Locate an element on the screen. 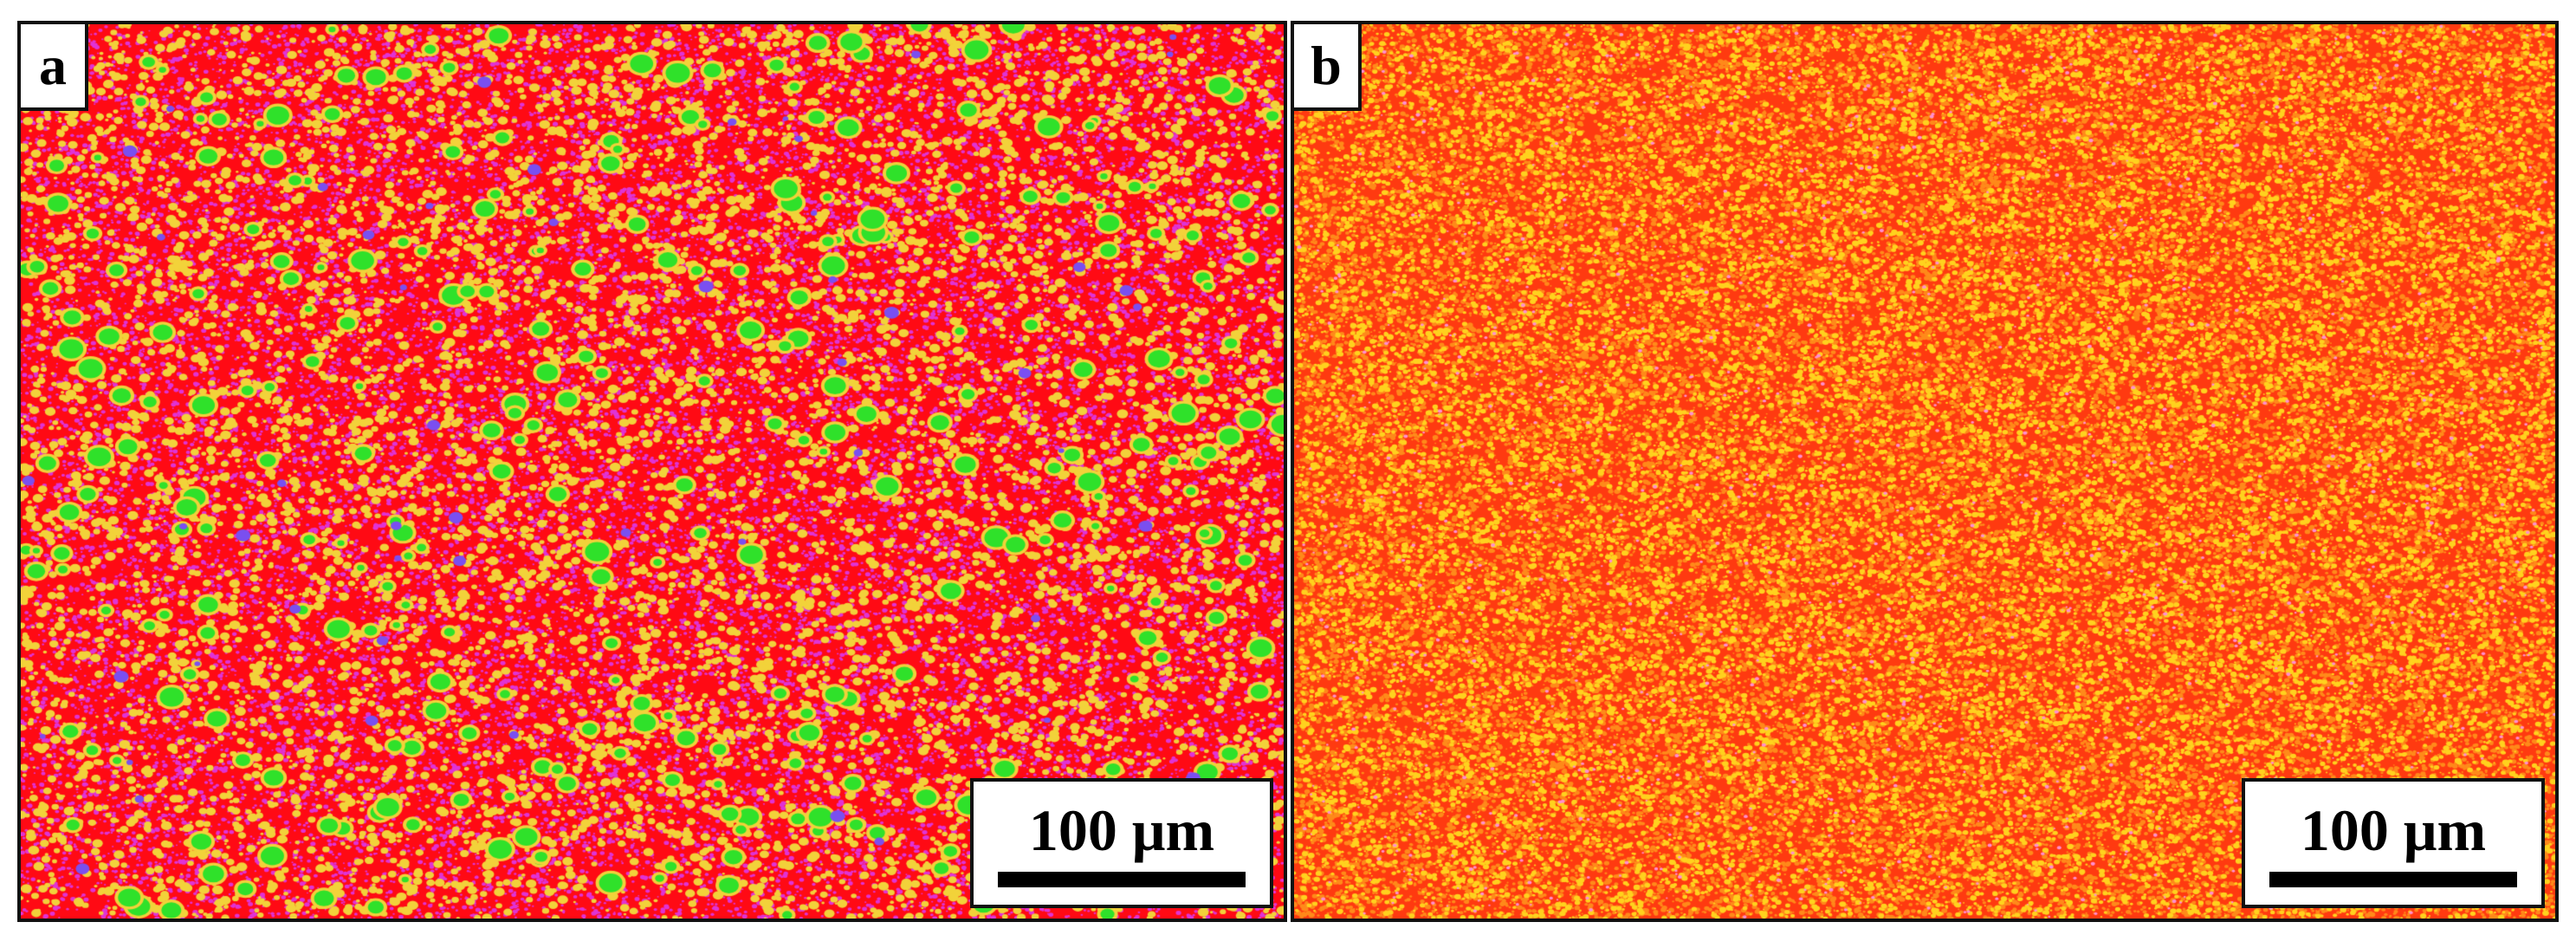 The width and height of the screenshot is (2576, 948). panel-label-text-a: a is located at coordinates (53, 66).